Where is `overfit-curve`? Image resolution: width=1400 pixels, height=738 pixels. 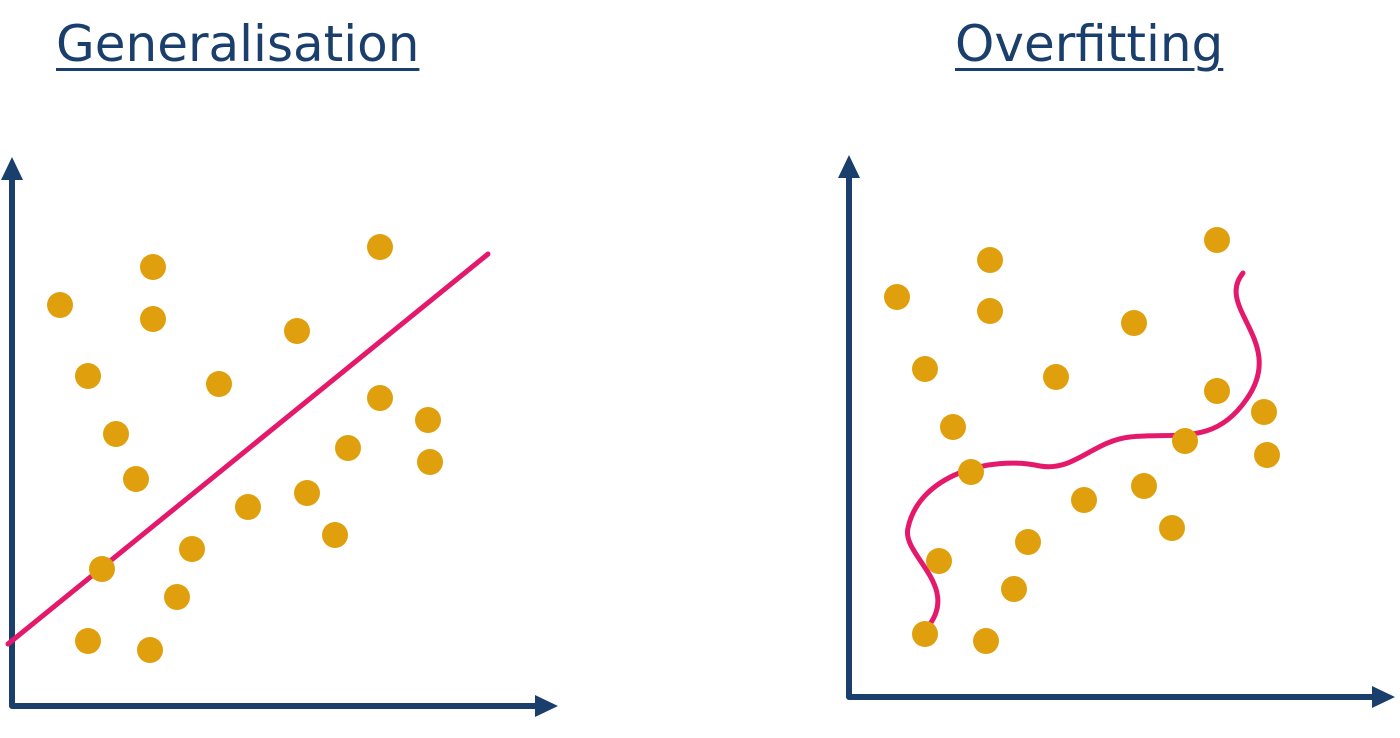
overfit-curve is located at coordinates (1083, 450).